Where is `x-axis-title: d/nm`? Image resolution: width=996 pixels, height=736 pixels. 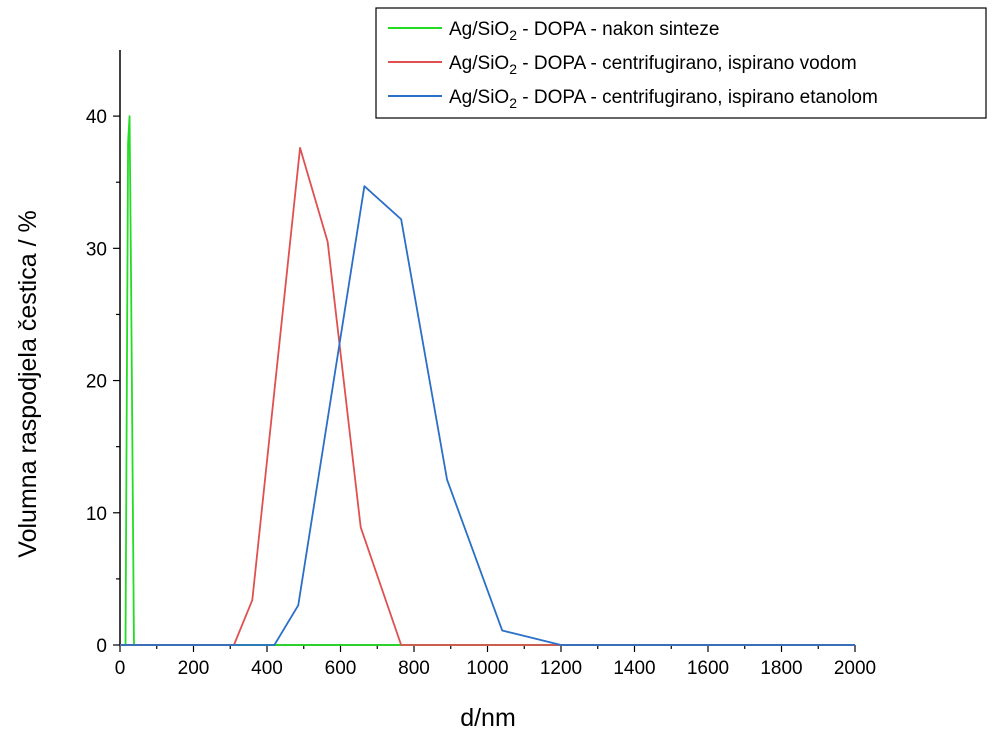 x-axis-title: d/nm is located at coordinates (488, 718).